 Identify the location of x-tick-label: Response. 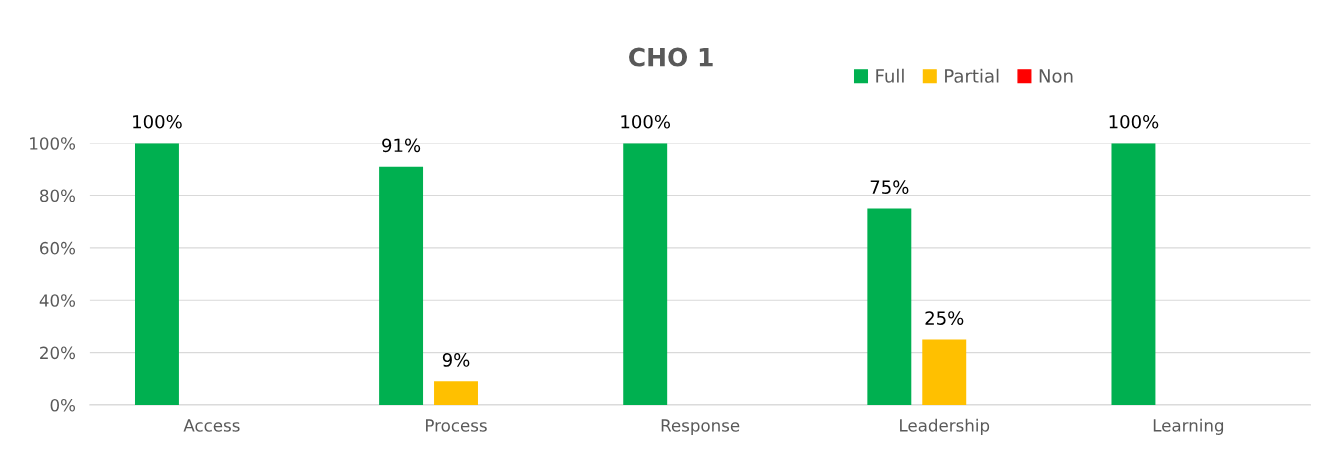
(700, 427).